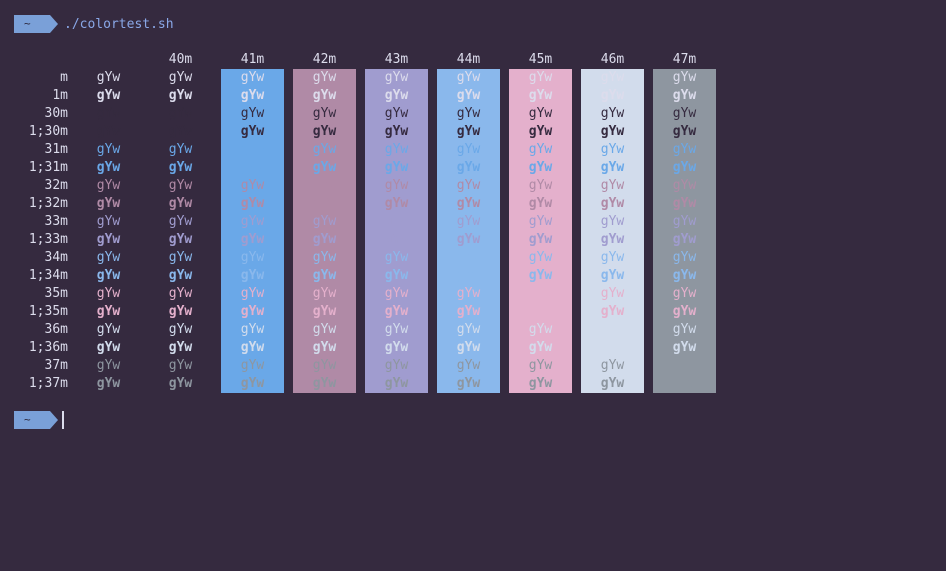 The width and height of the screenshot is (946, 571). What do you see at coordinates (48, 275) in the screenshot?
I see `row-label: 1;34m` at bounding box center [48, 275].